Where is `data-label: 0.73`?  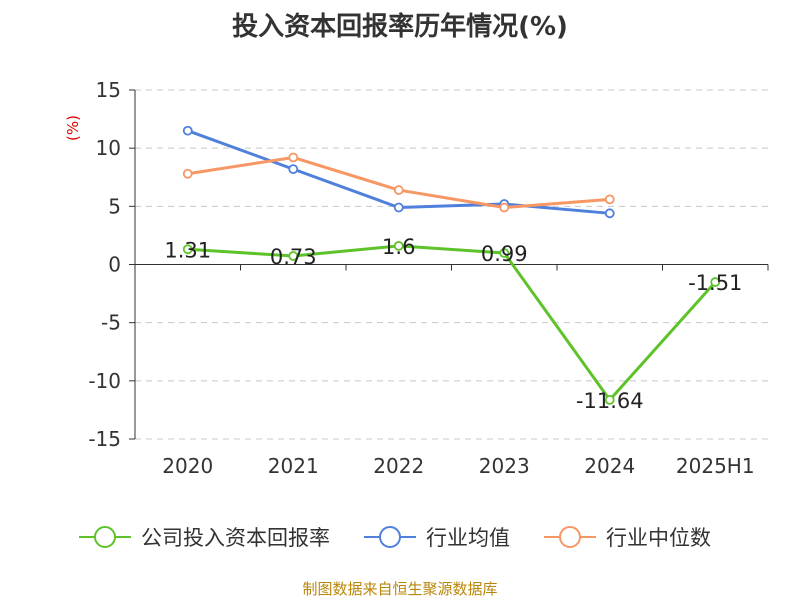
data-label: 0.73 is located at coordinates (293, 257).